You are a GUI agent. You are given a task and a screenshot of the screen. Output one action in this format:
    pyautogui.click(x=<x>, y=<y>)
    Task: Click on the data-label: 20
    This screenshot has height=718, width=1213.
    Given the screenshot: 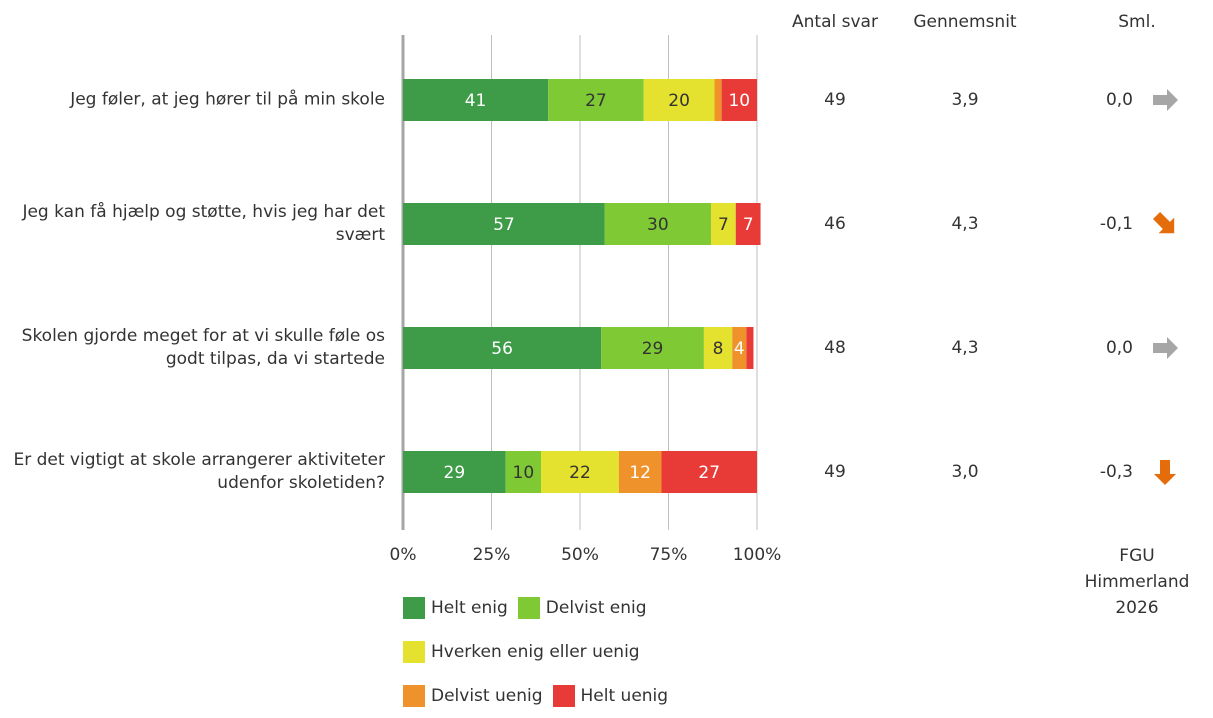 What is the action you would take?
    pyautogui.click(x=679, y=101)
    